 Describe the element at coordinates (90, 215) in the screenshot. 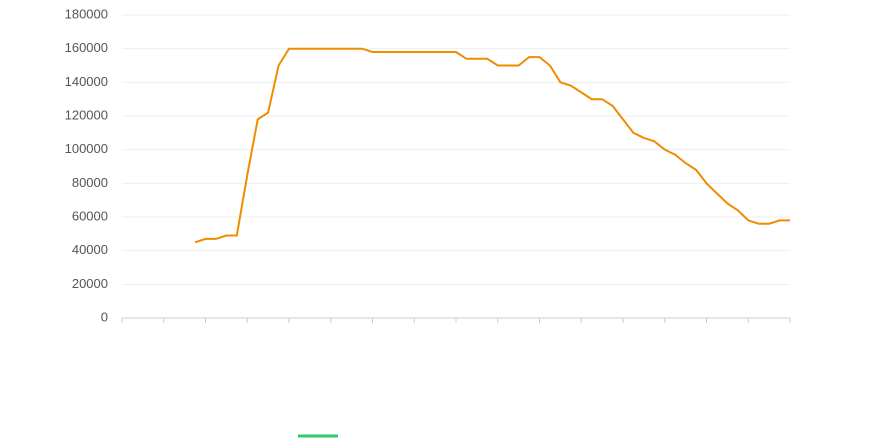

I see `y-tick-label: 60000` at that location.